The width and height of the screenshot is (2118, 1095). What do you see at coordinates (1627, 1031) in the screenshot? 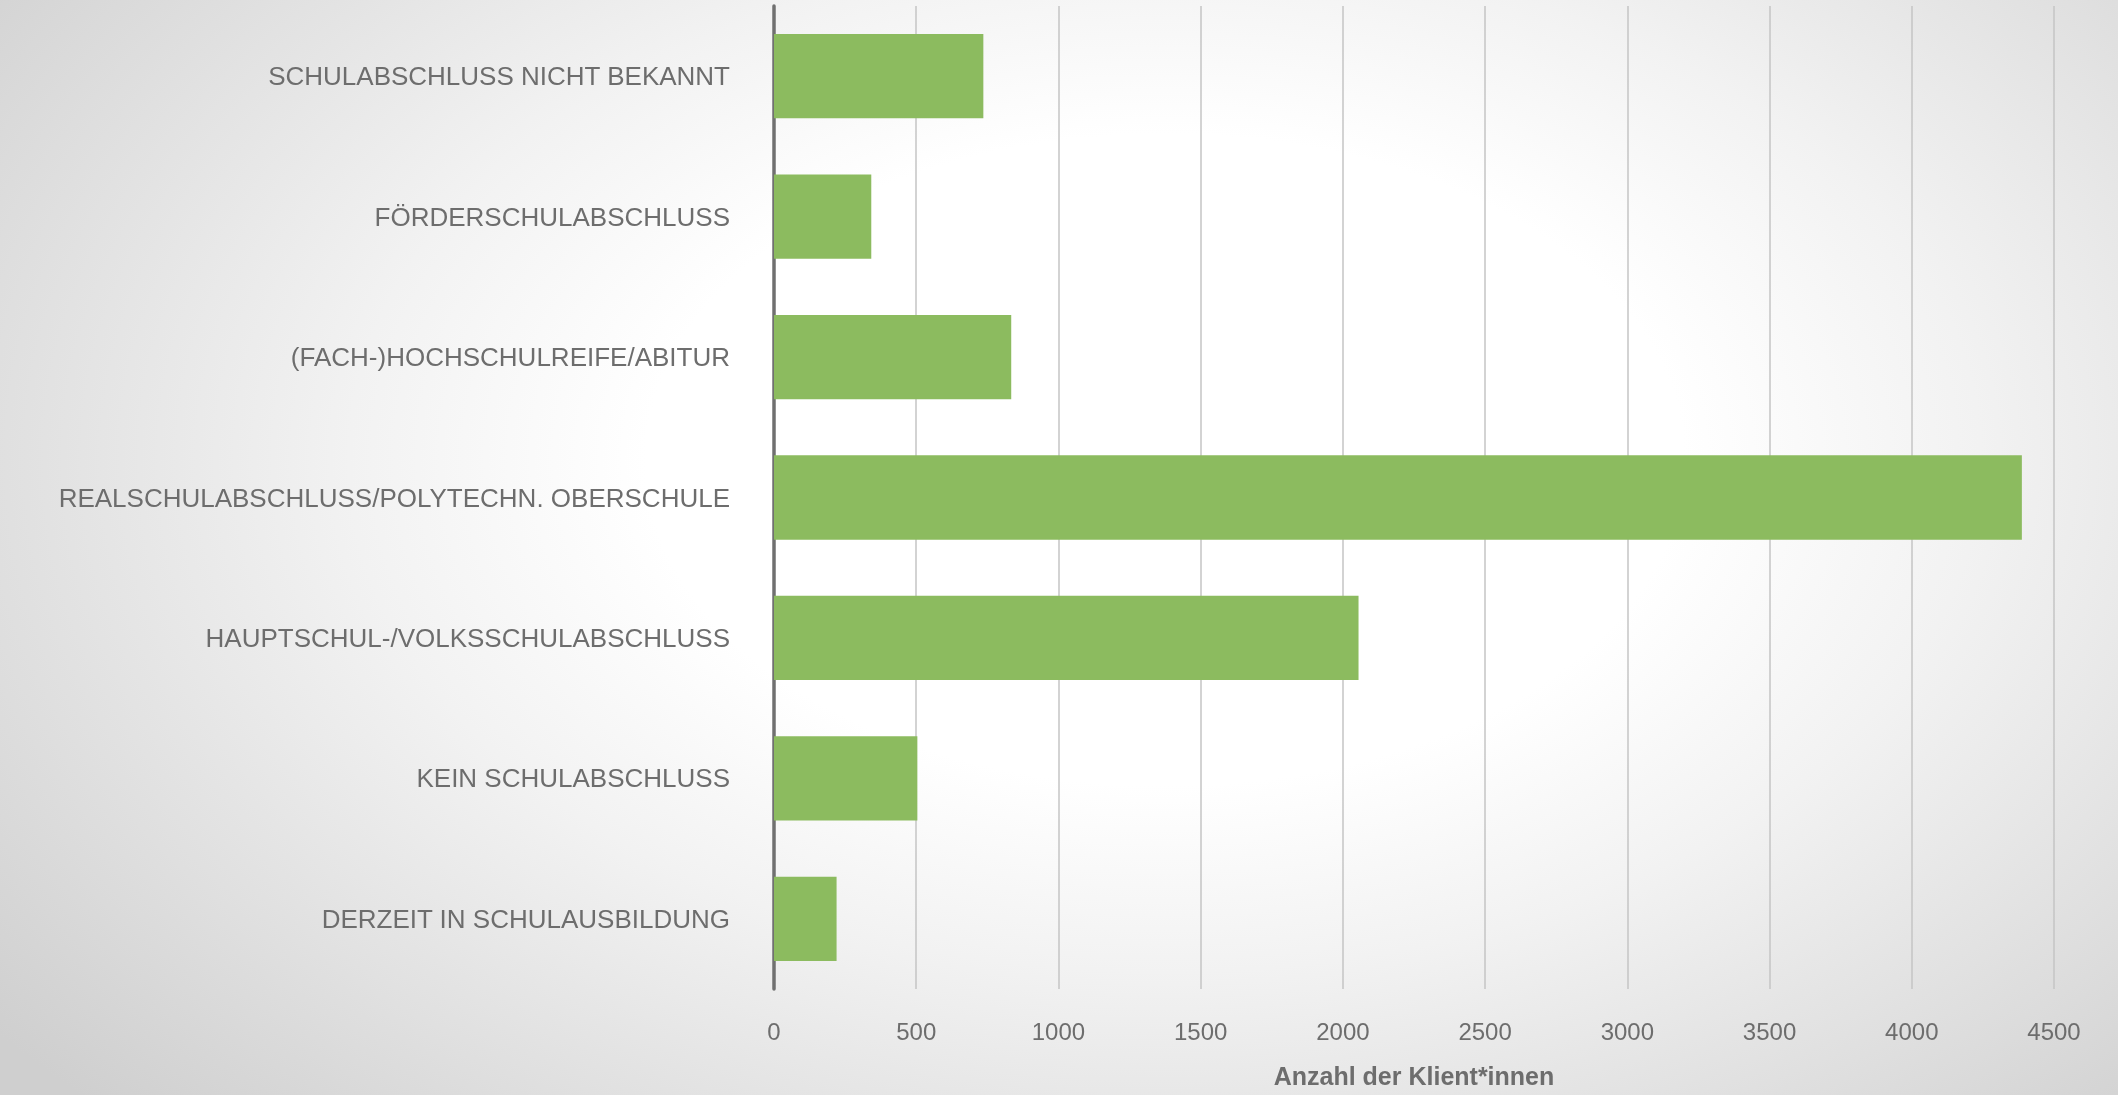
I see `x-tick-label: 3000` at bounding box center [1627, 1031].